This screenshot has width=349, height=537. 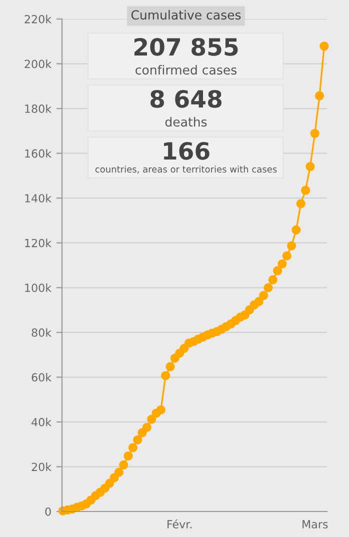 I want to click on y-tick-label: 140k, so click(x=38, y=198).